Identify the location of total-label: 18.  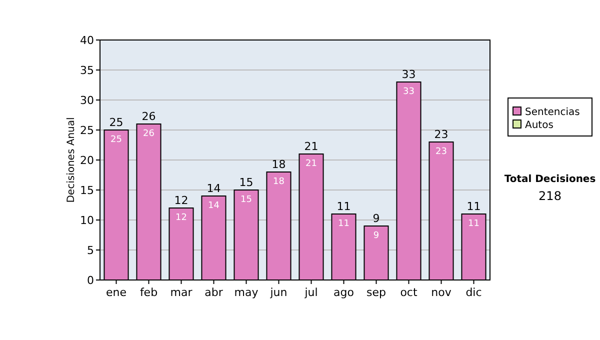
(279, 164).